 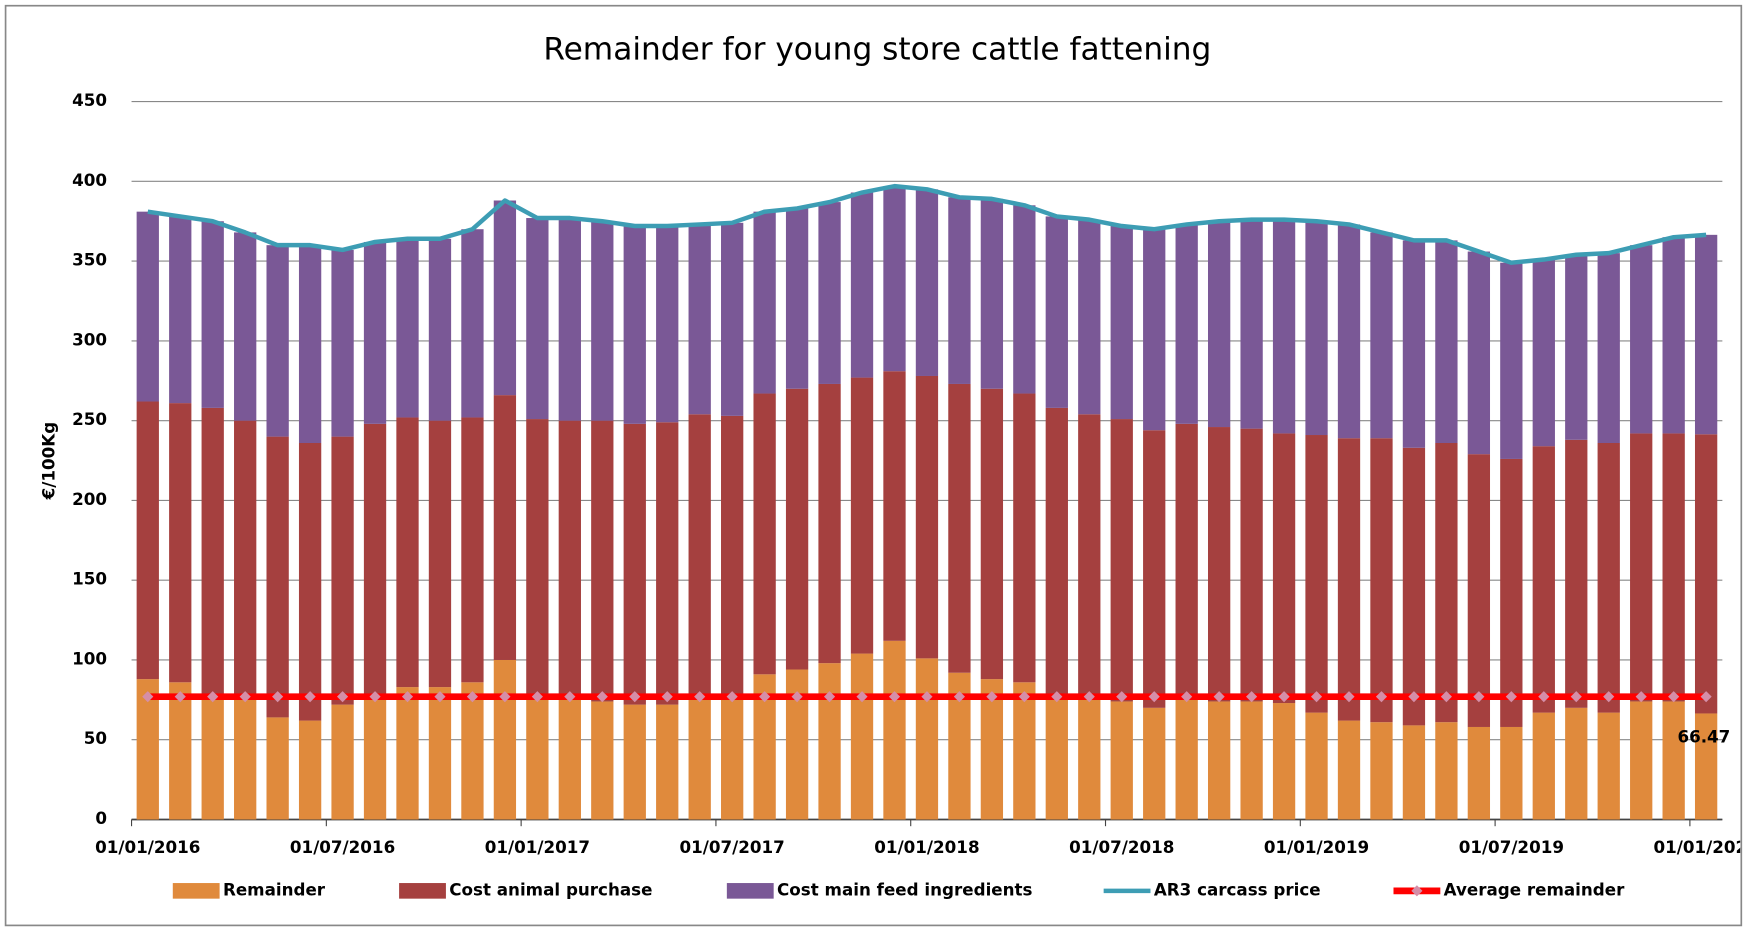 What do you see at coordinates (732, 847) in the screenshot?
I see `x-tick-label: 01/07/2017` at bounding box center [732, 847].